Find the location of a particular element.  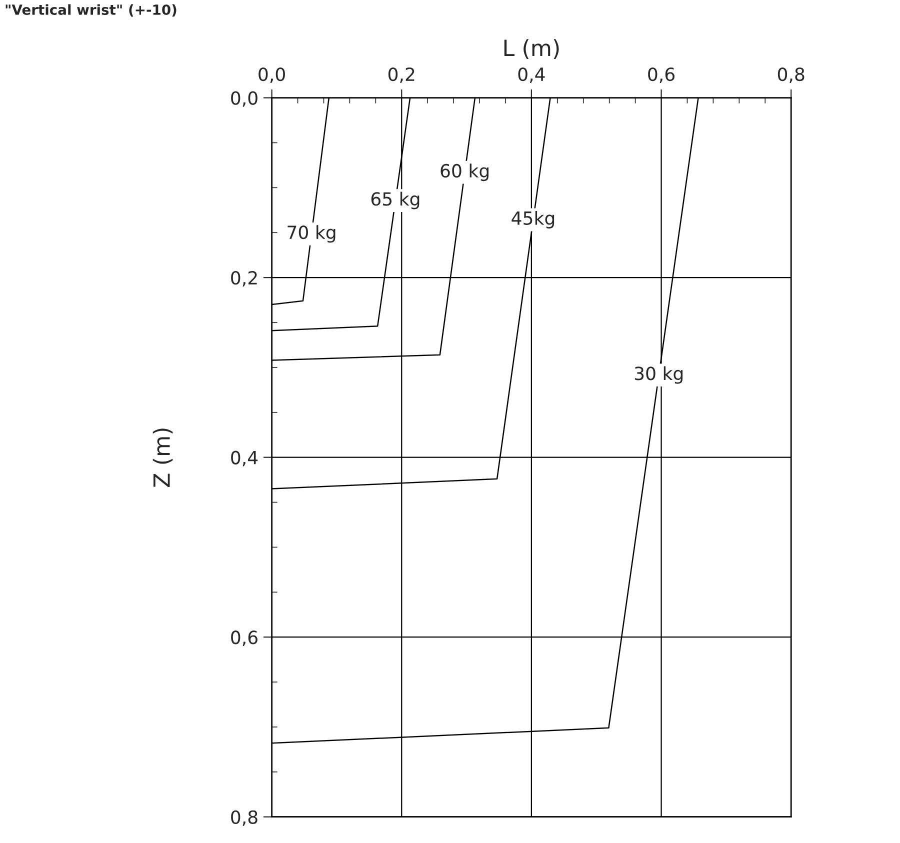

series-label: 45kg is located at coordinates (533, 219).